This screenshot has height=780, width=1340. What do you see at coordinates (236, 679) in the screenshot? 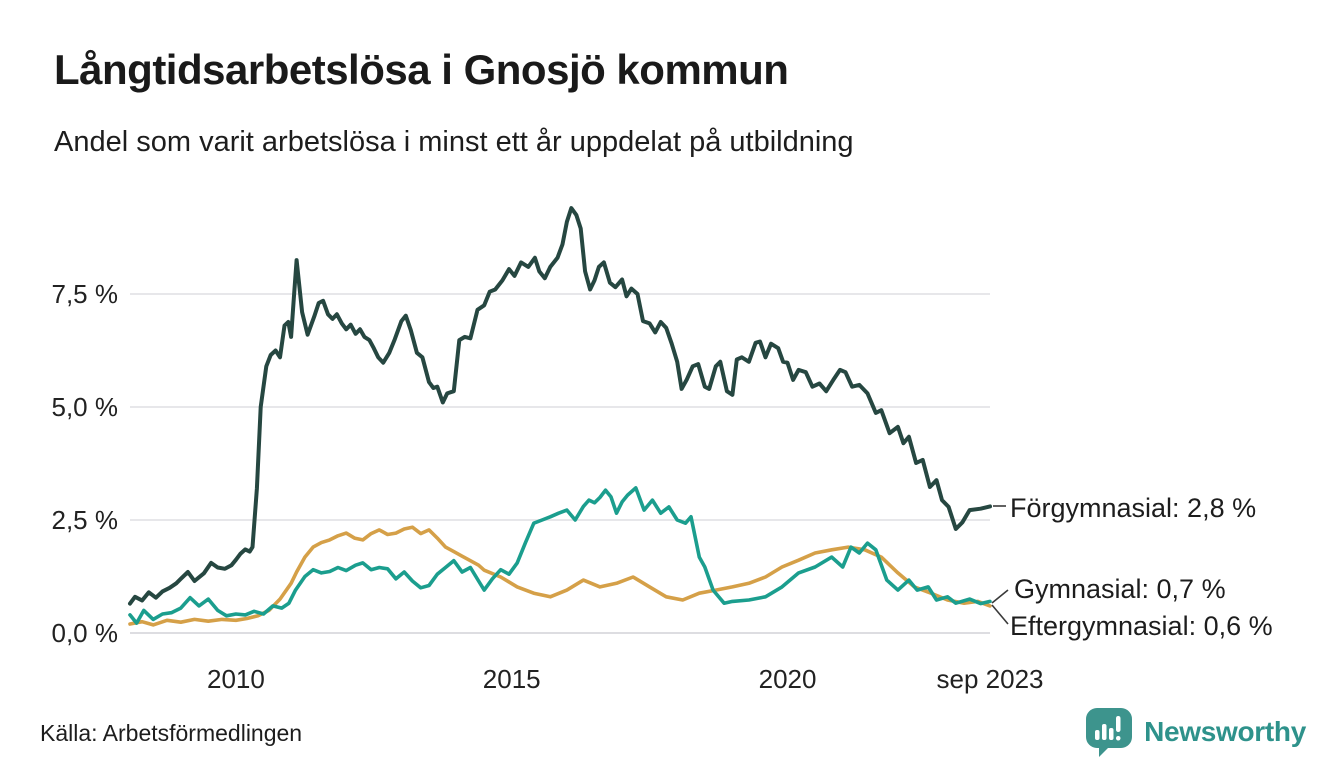
I see `x-tick-label: 2010` at bounding box center [236, 679].